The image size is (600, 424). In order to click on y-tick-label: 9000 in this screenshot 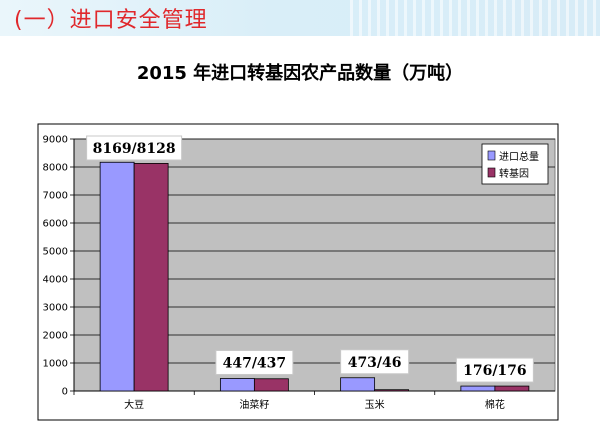, I will do `click(55, 140)`.